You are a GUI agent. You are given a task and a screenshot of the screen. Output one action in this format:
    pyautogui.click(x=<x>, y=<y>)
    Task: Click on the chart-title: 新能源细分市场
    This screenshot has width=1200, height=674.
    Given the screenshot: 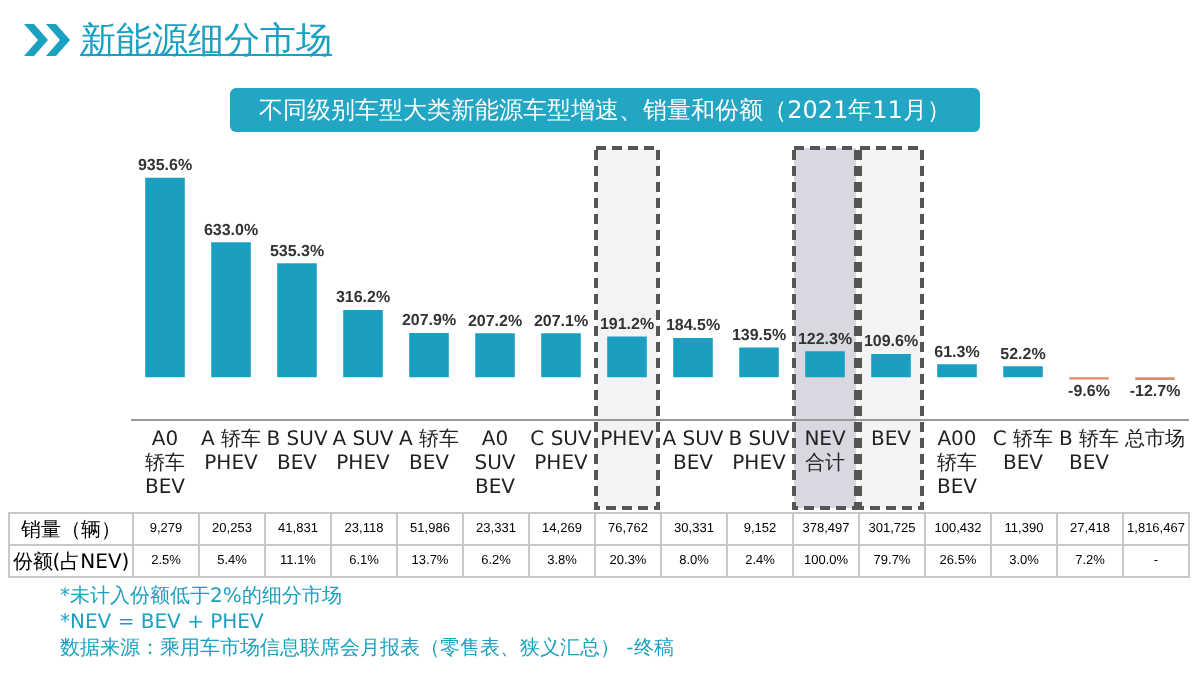 What is the action you would take?
    pyautogui.click(x=206, y=41)
    